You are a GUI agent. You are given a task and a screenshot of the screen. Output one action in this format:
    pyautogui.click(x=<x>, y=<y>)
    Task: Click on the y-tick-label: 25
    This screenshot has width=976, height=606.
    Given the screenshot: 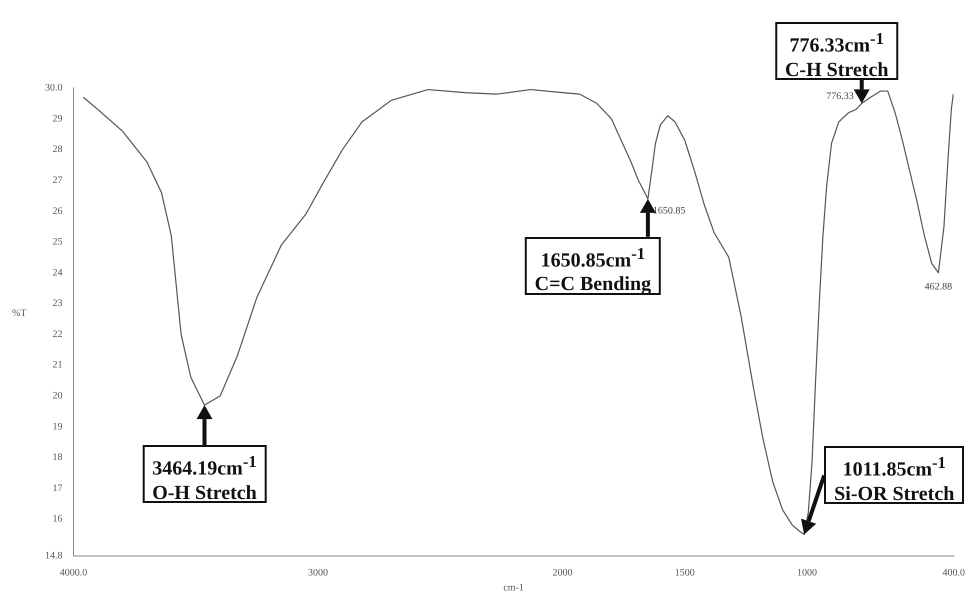 What is the action you would take?
    pyautogui.click(x=57, y=242)
    